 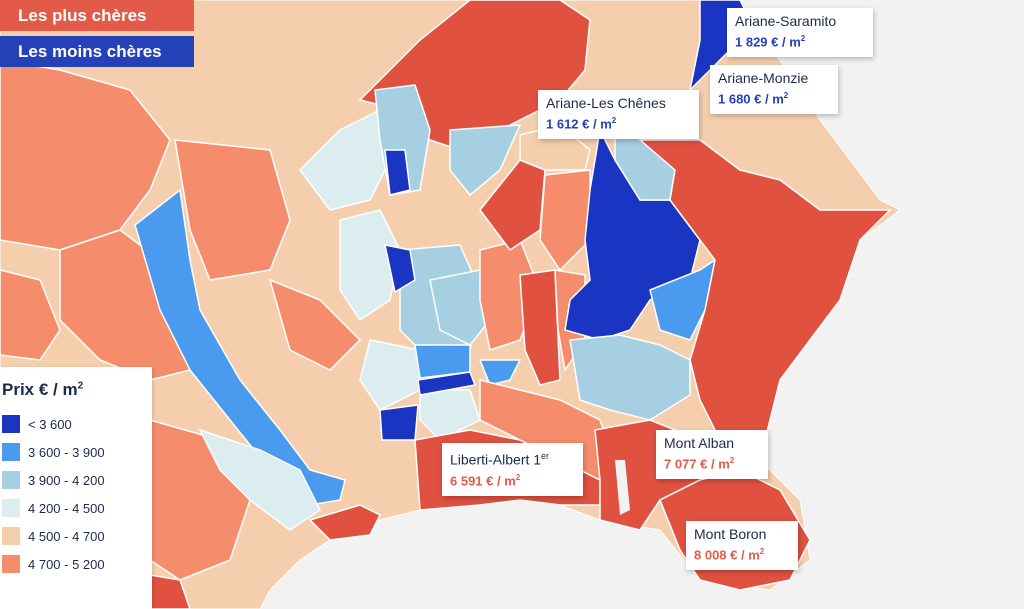 What do you see at coordinates (763, 78) in the screenshot?
I see `callout-name: Ariane-Monzie` at bounding box center [763, 78].